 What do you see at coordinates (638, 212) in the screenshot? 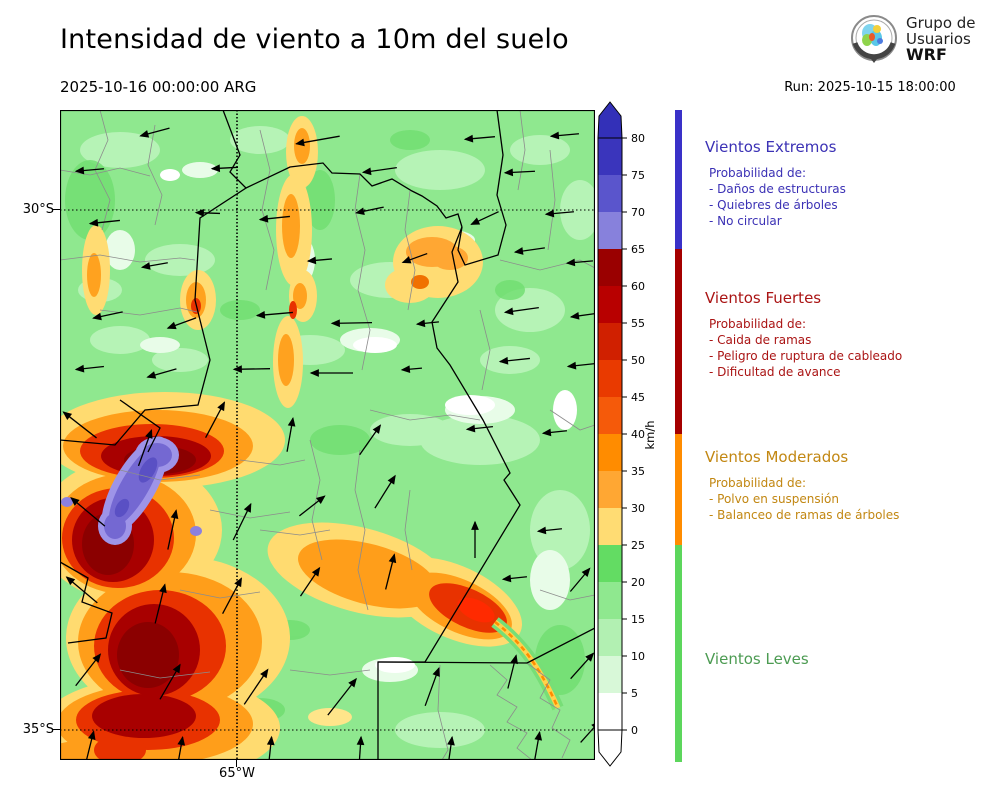
I see `svg-text: 70` at bounding box center [638, 212].